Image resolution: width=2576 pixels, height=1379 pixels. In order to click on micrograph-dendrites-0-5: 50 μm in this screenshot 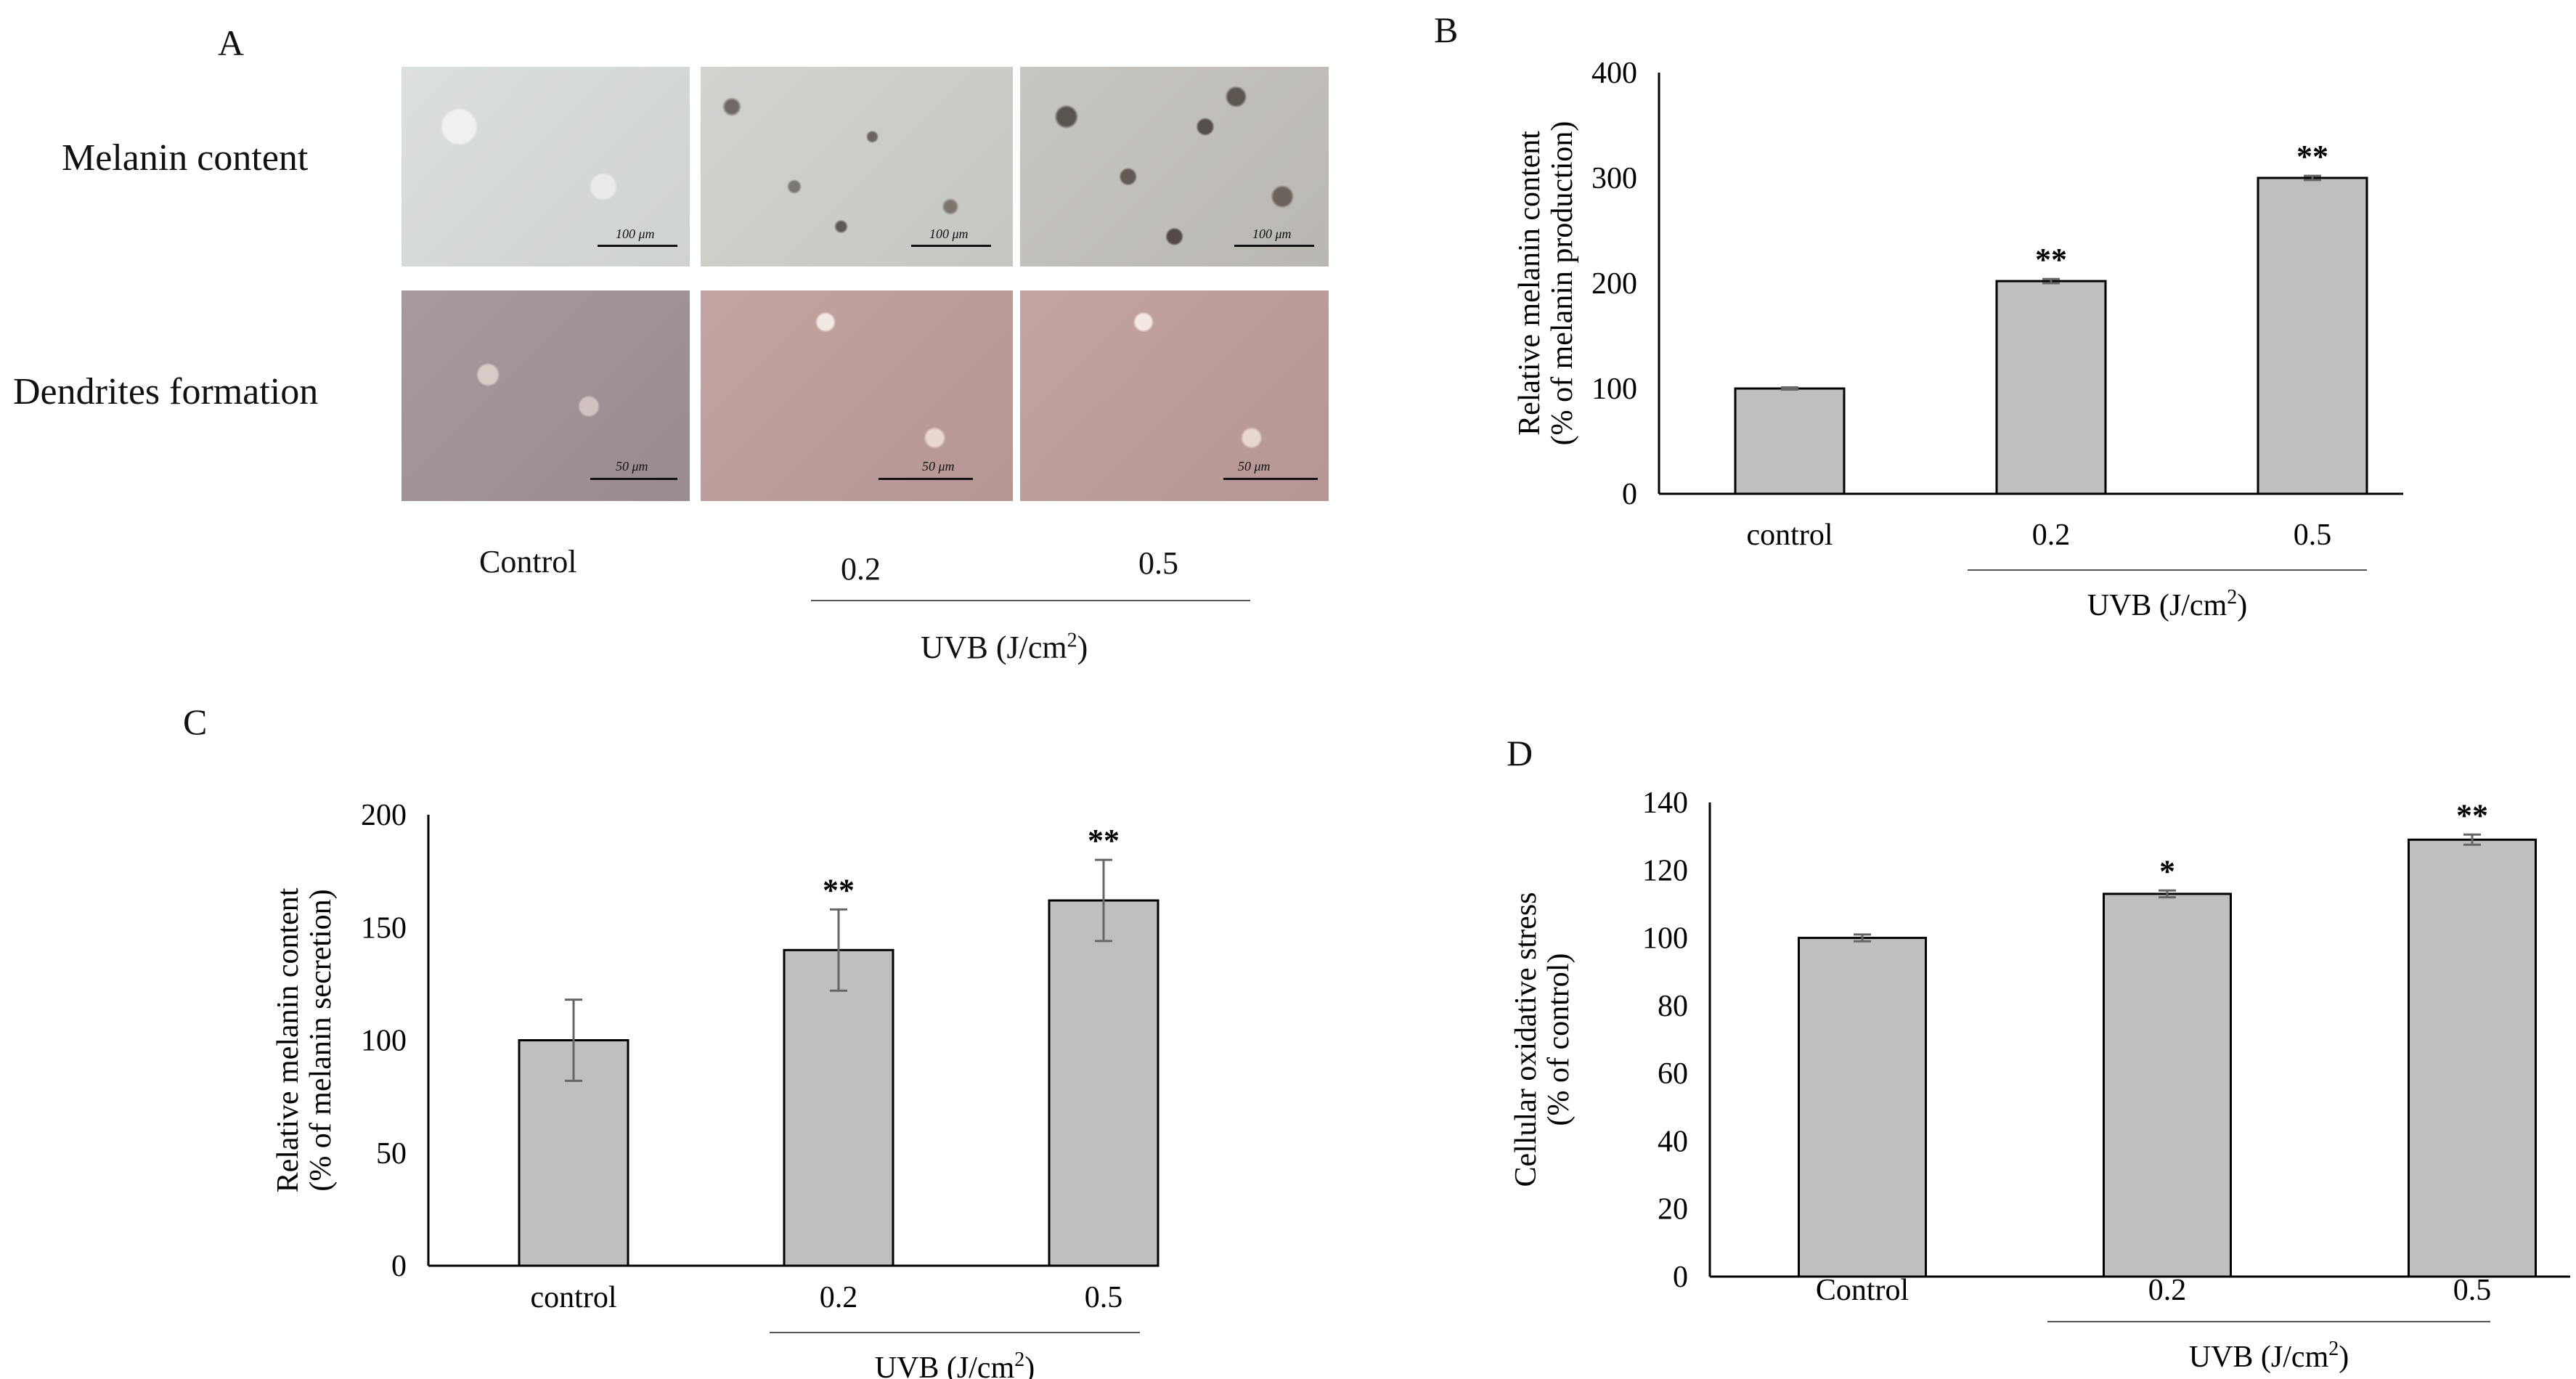, I will do `click(1174, 395)`.